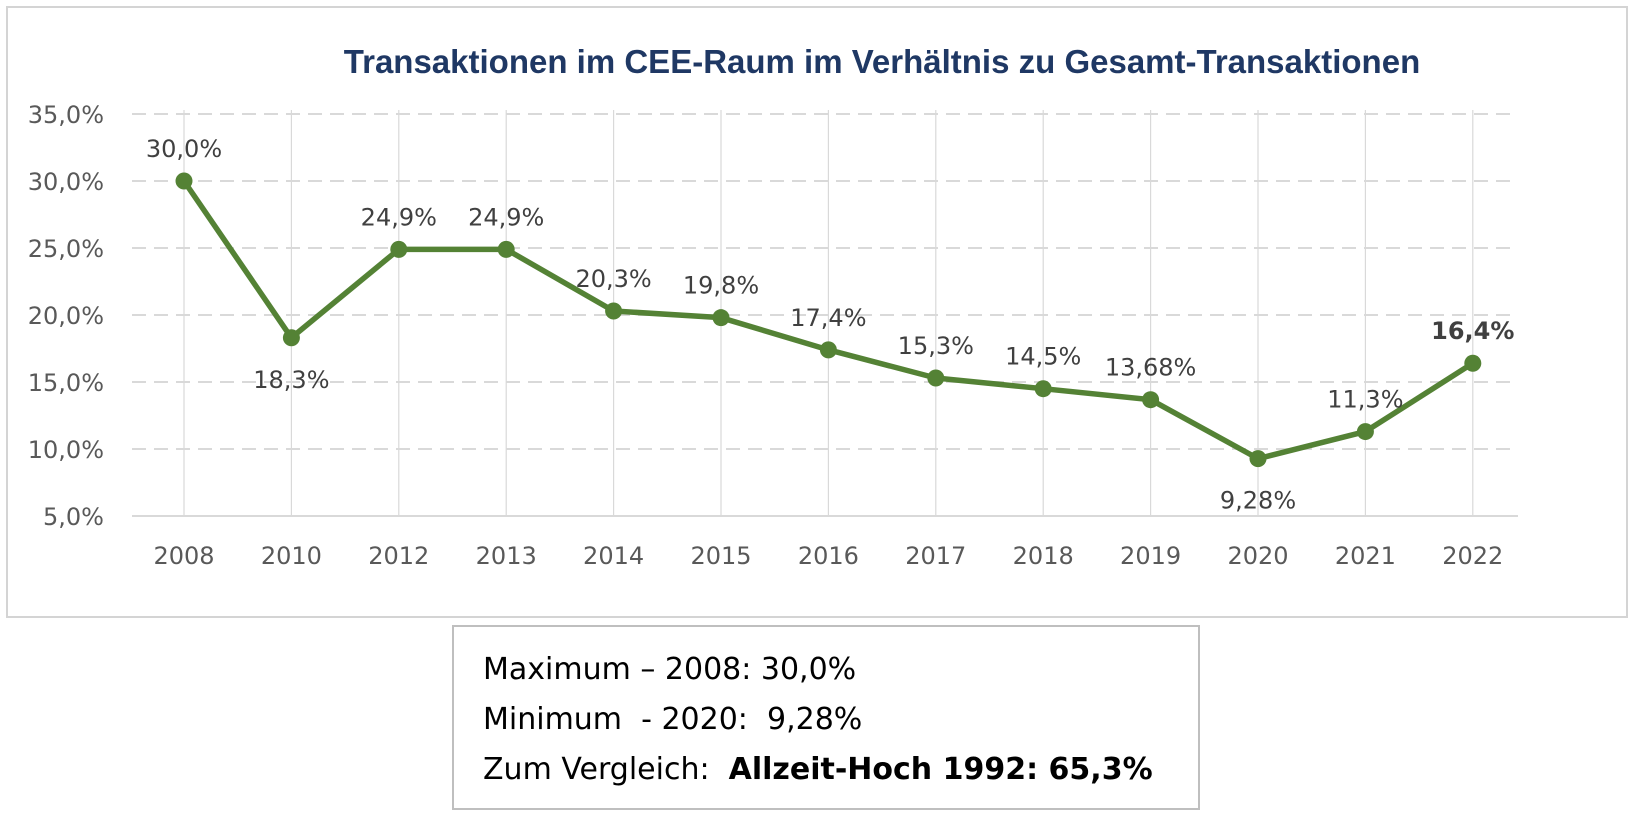  What do you see at coordinates (1472, 556) in the screenshot?
I see `x-tick-label: 2022` at bounding box center [1472, 556].